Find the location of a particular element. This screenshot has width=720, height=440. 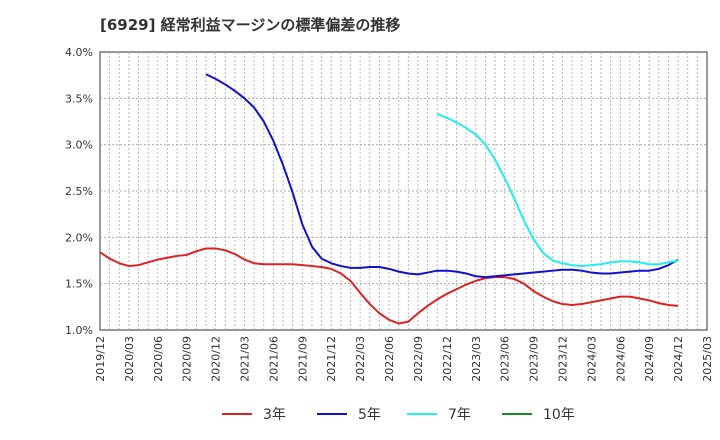

x-tick-label: 2024/09 is located at coordinates (649, 359).